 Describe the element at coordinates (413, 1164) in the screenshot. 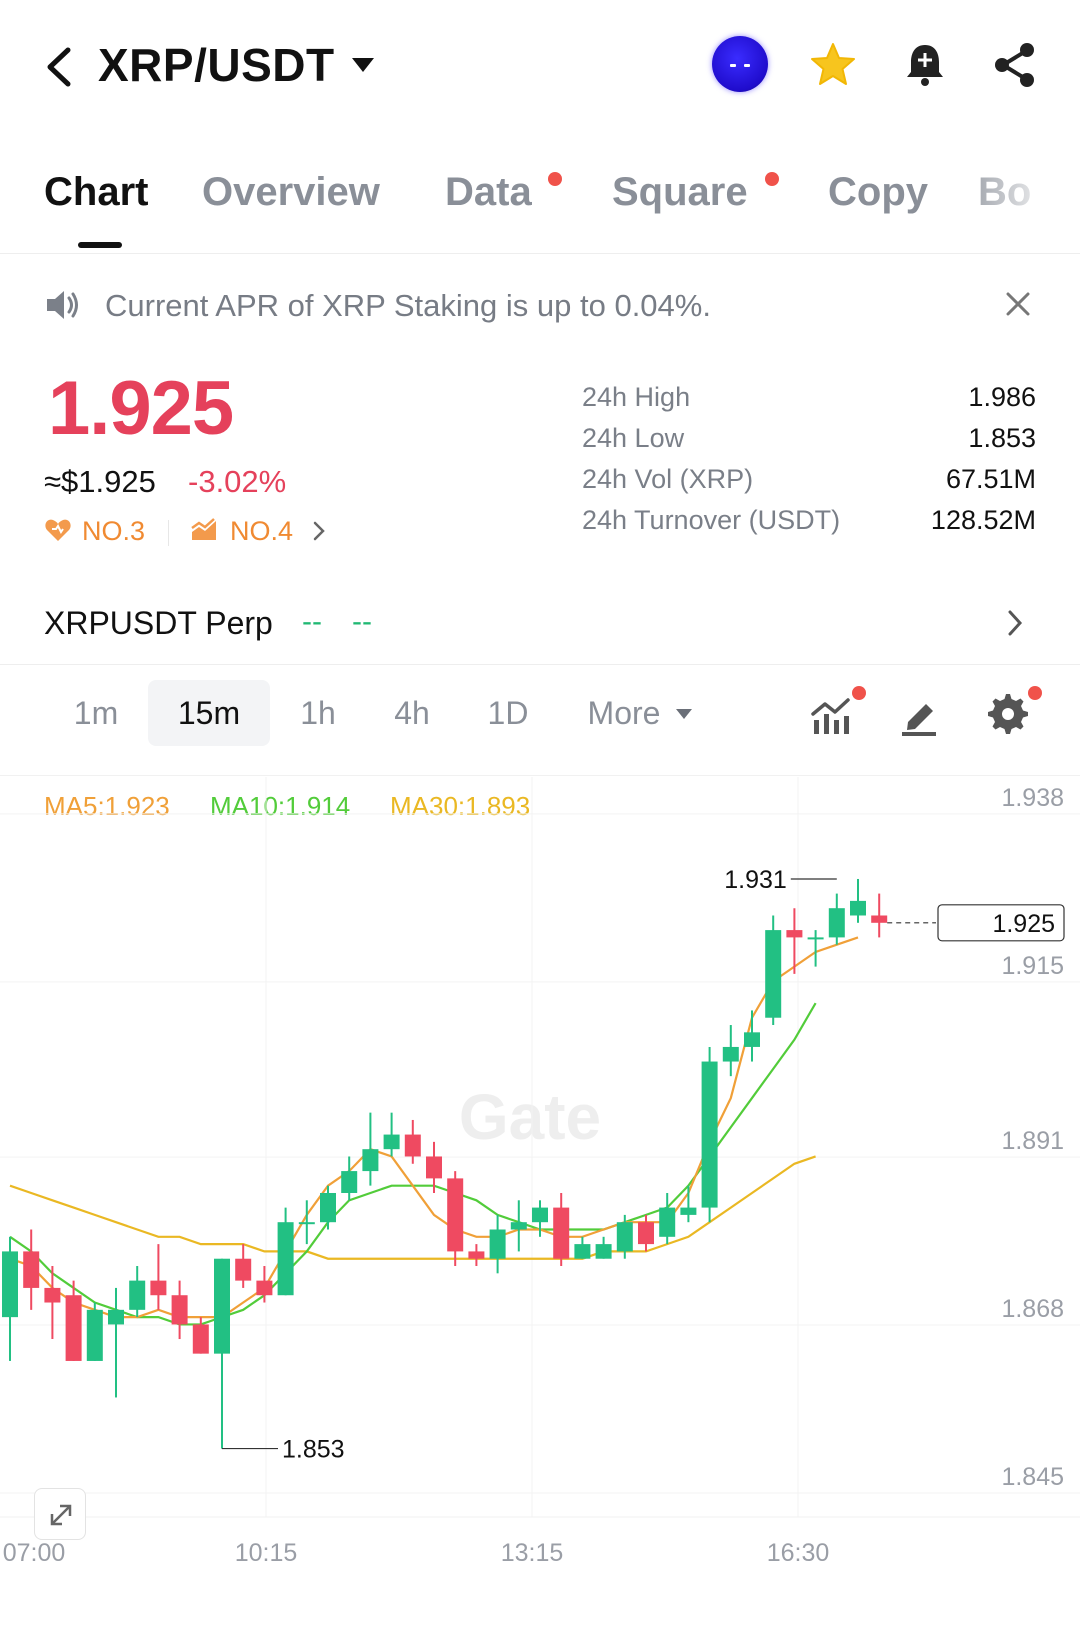

I see `ma10-line` at that location.